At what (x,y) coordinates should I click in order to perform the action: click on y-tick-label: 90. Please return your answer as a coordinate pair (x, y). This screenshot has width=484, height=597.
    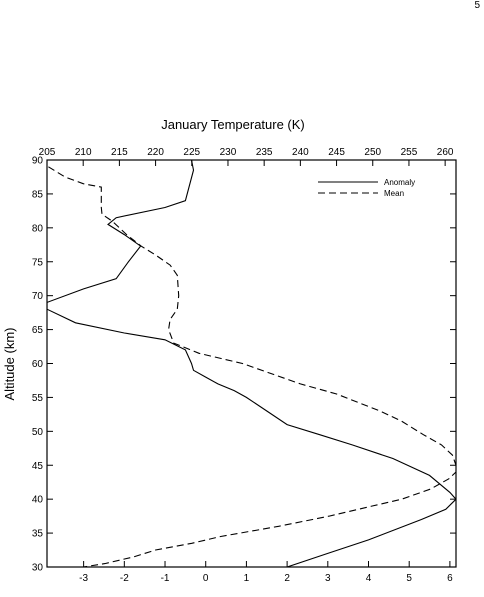
    Looking at the image, I should click on (38, 161).